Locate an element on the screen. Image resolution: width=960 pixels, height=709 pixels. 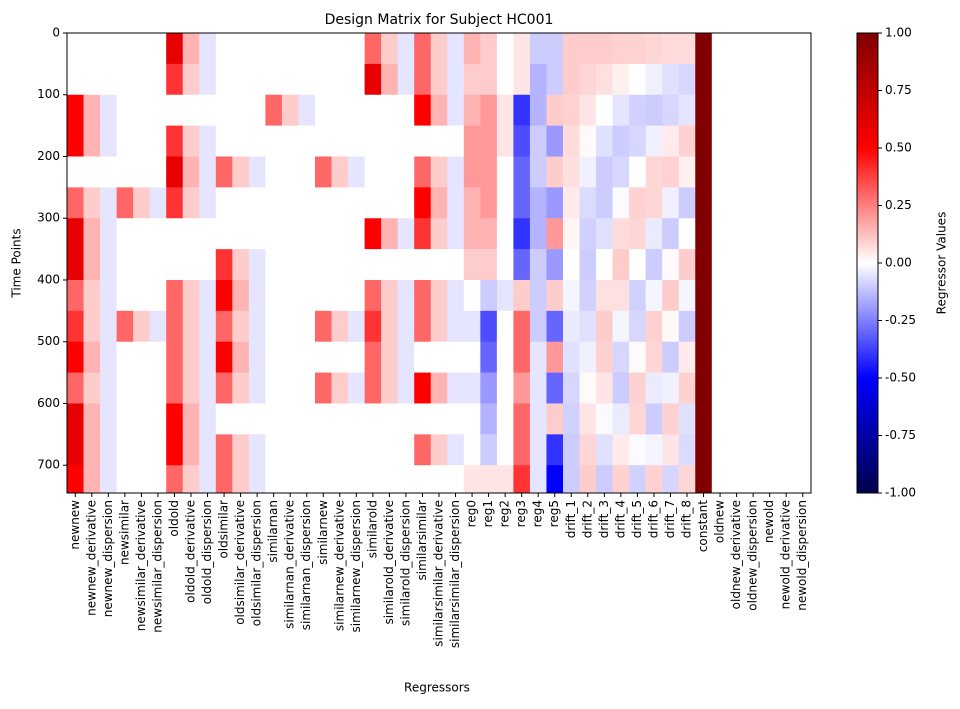
x-tick-label: similarold_derivative is located at coordinates (389, 562).